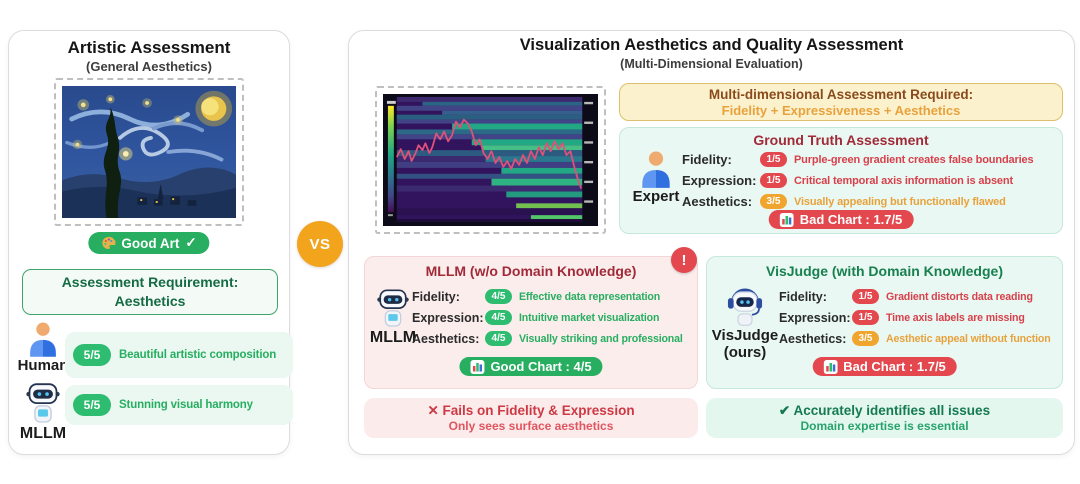  I want to click on visjudge-note-line1: ✔ Accurately identifies all issues, so click(884, 411).